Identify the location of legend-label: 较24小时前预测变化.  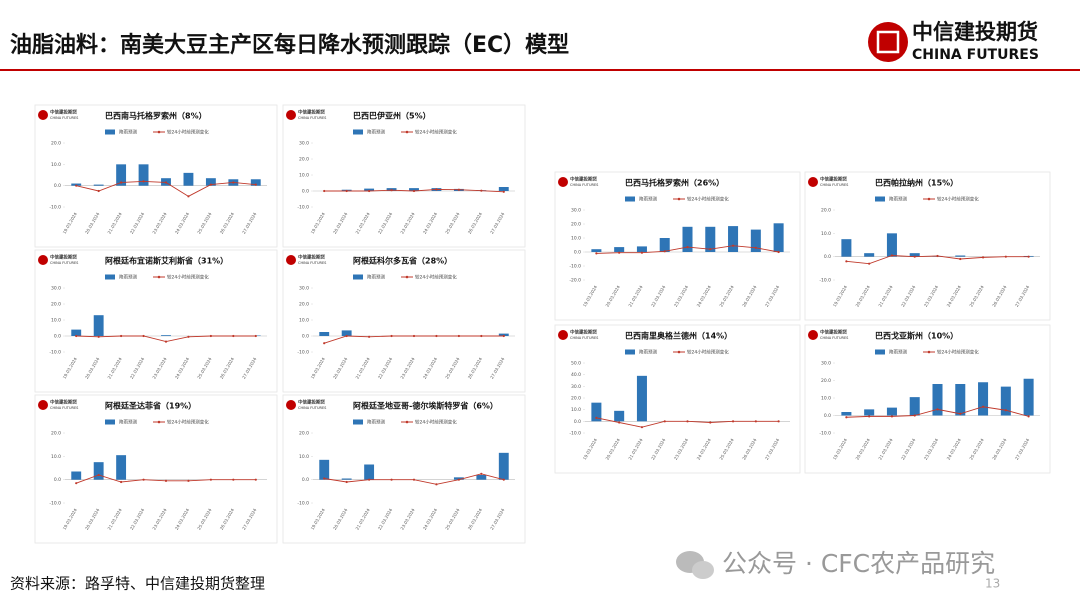
(188, 422).